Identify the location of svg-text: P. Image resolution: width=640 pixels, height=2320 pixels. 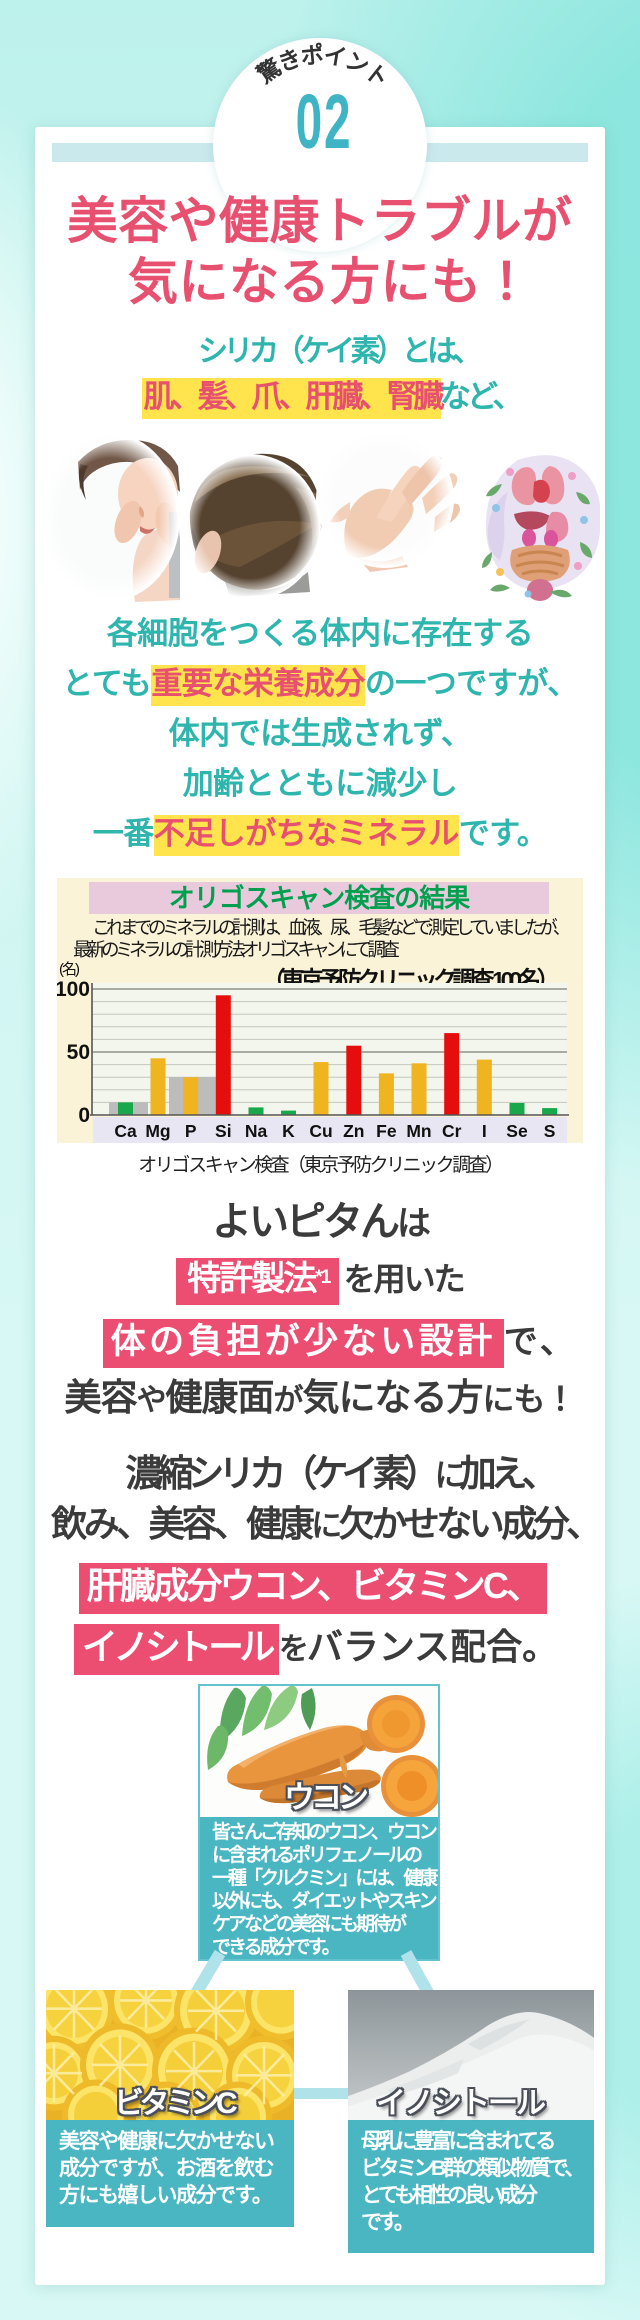
(191, 1131).